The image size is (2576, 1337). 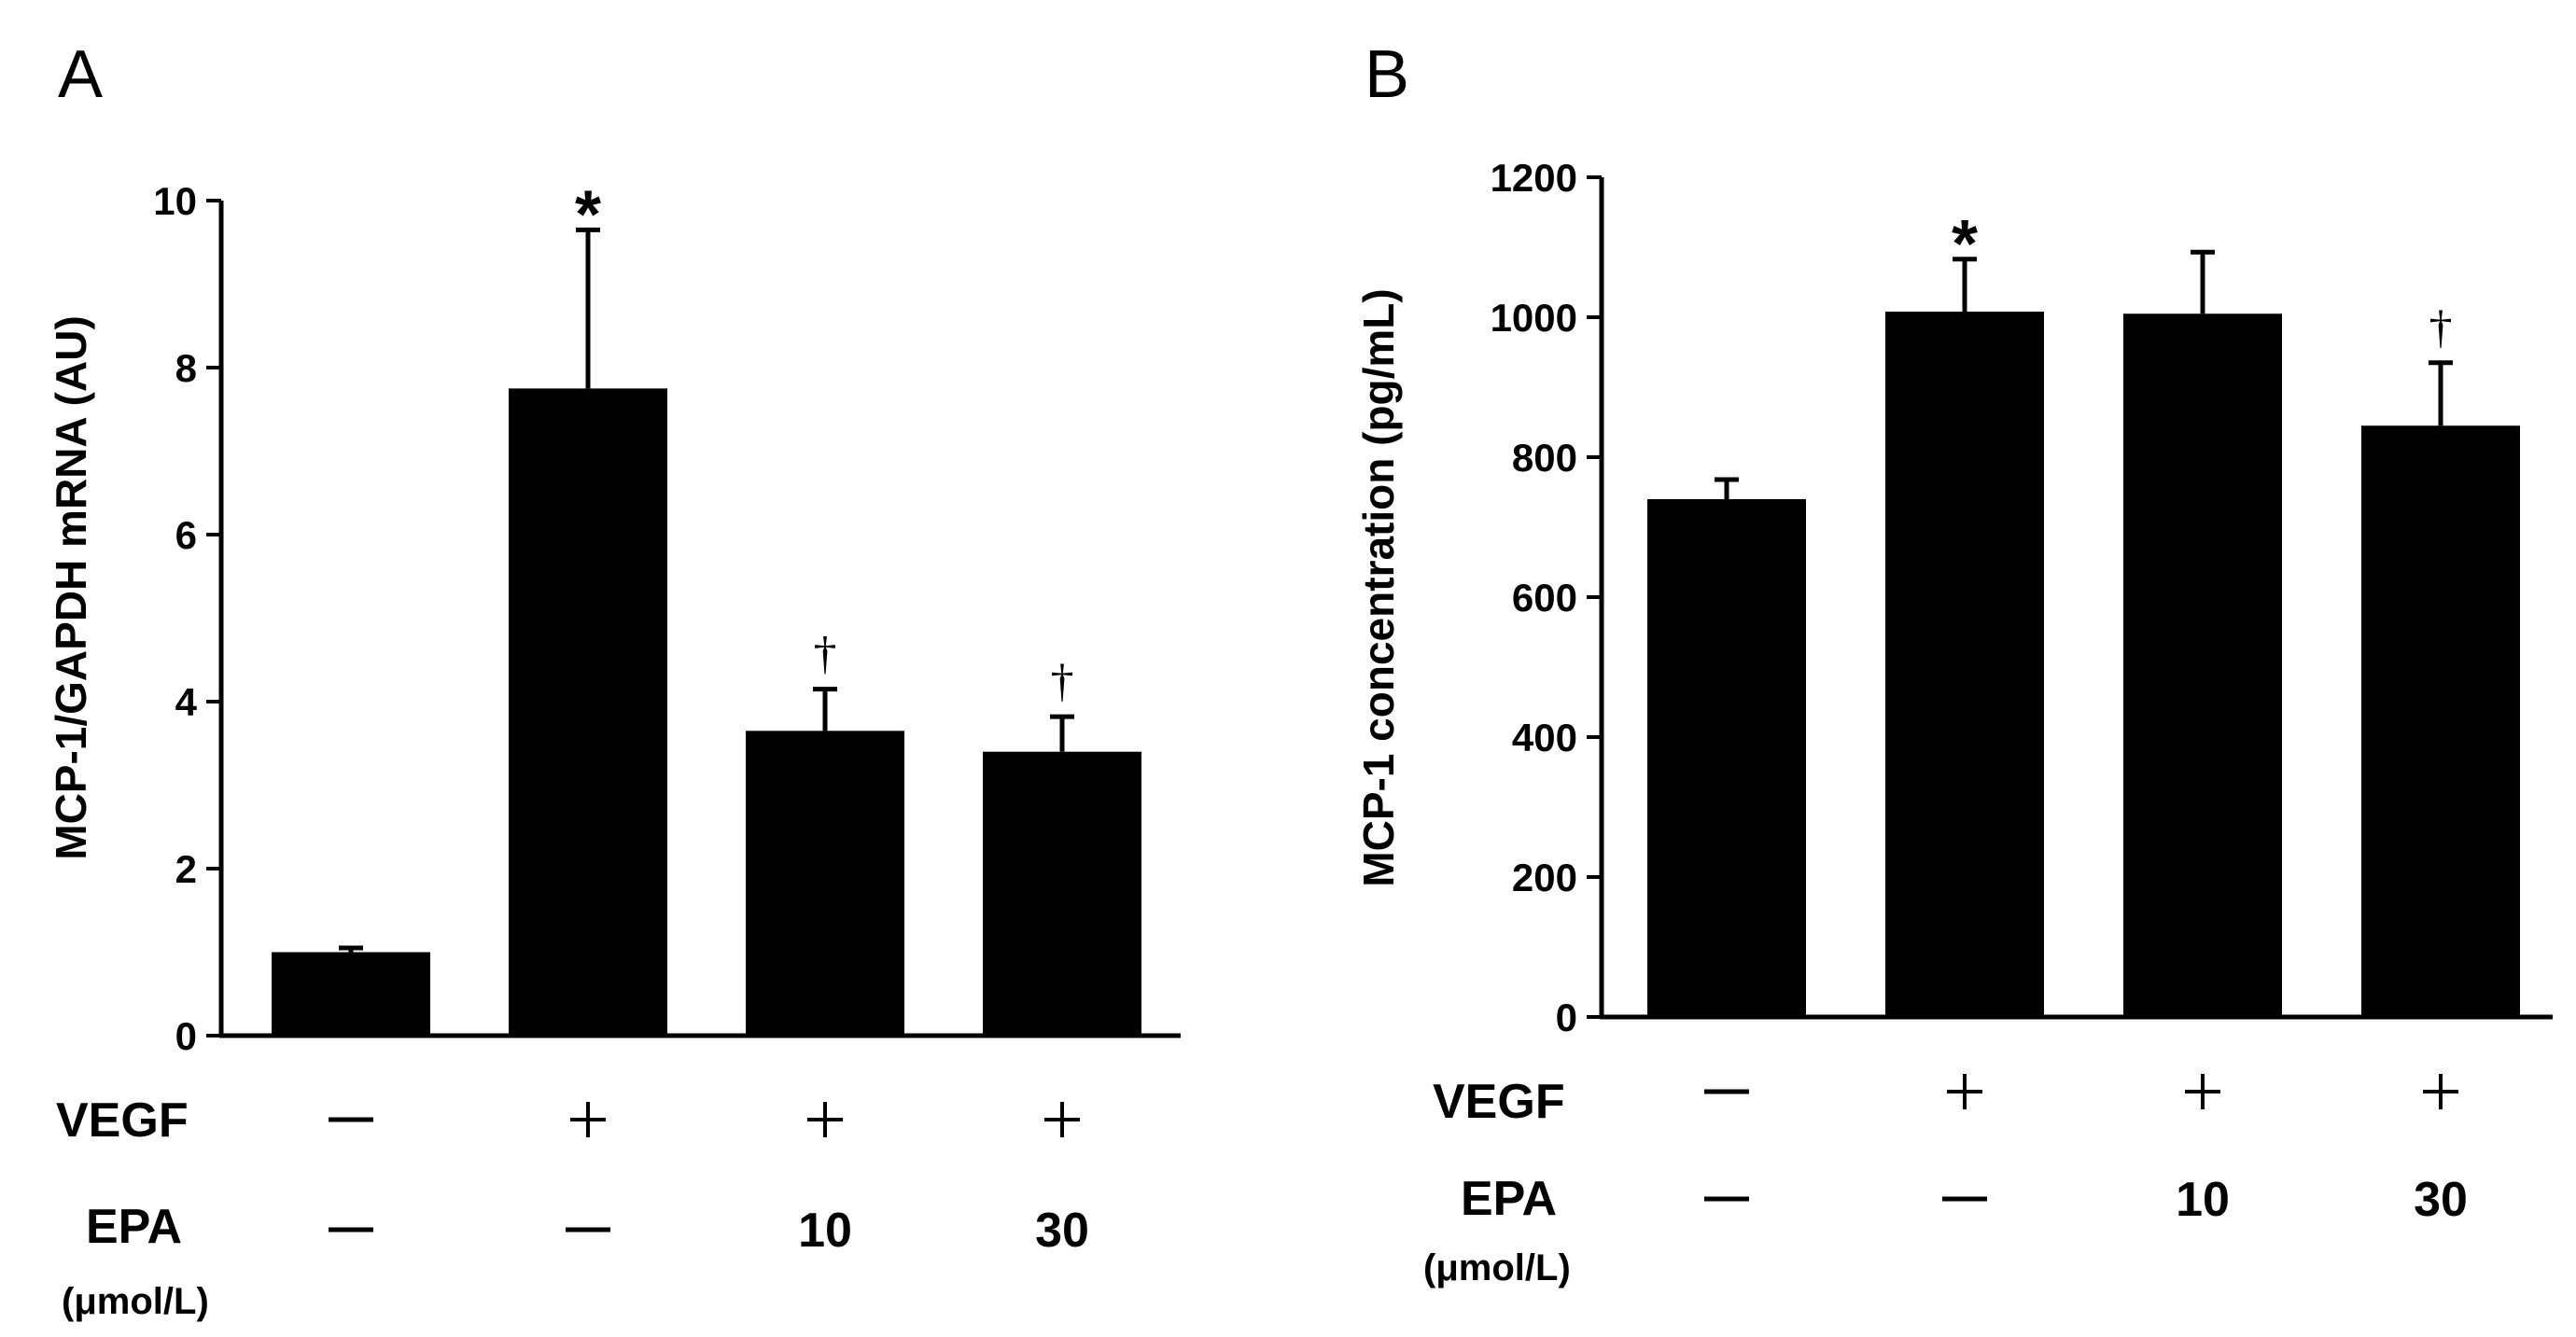 I want to click on y-tick-label: 200, so click(x=1544, y=877).